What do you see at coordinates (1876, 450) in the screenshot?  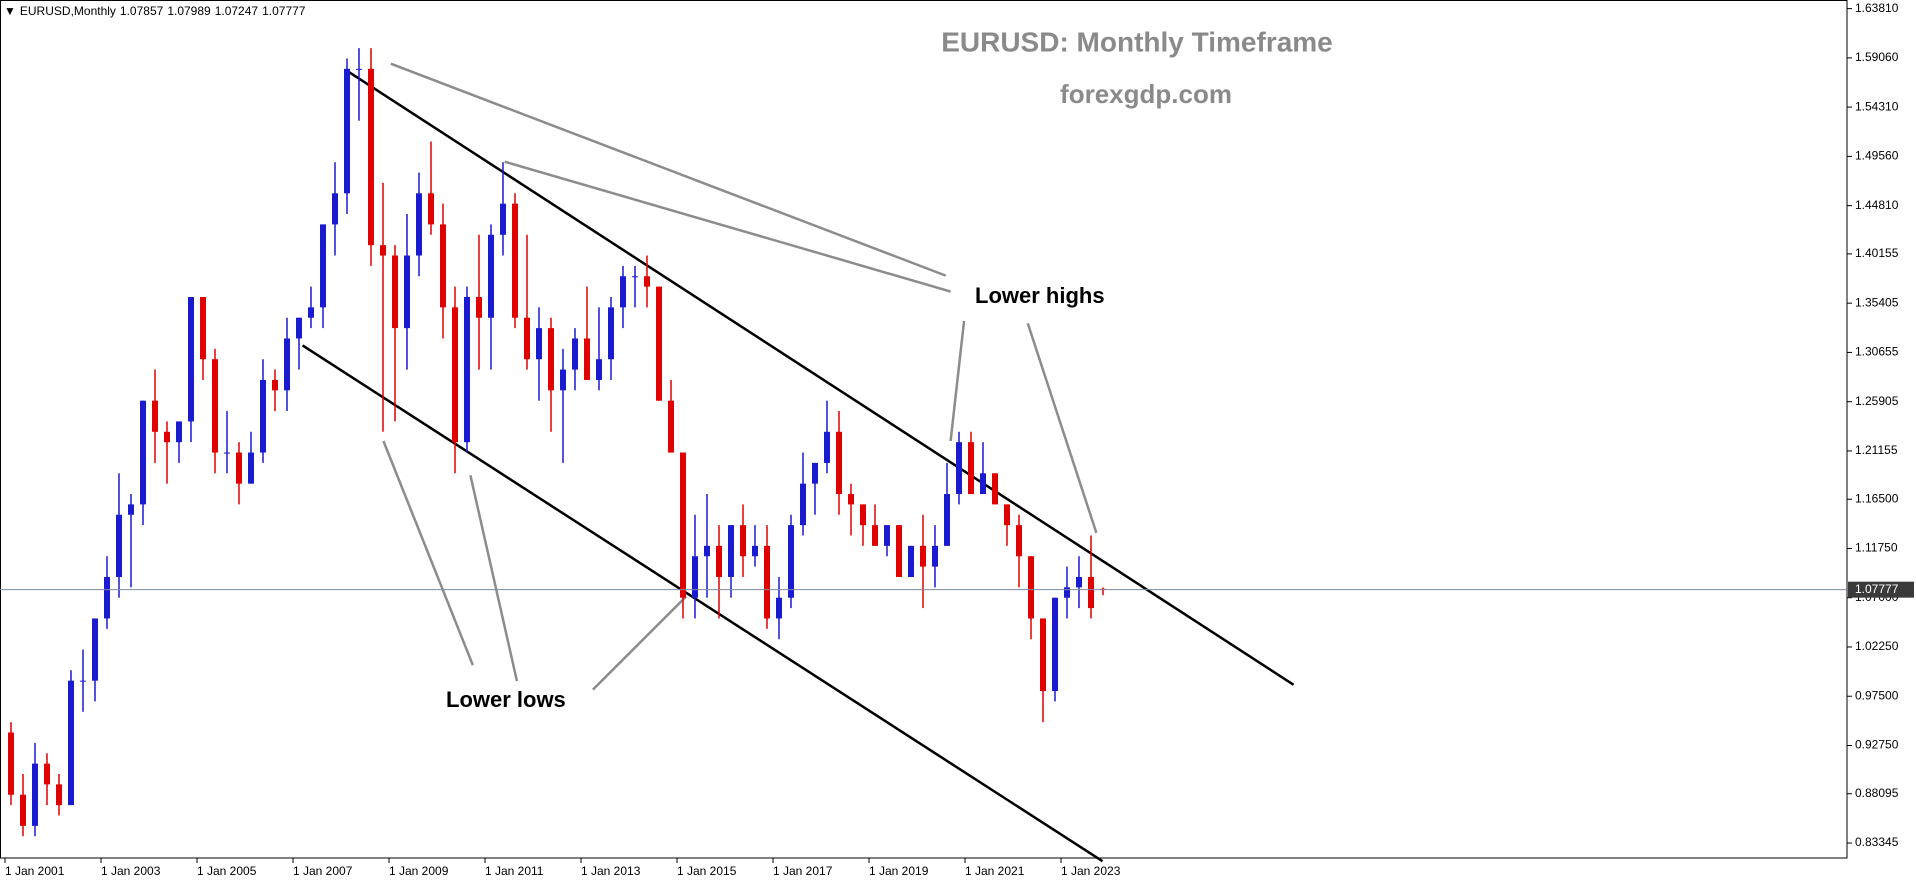 I see `y-tick-label: 1.21155` at bounding box center [1876, 450].